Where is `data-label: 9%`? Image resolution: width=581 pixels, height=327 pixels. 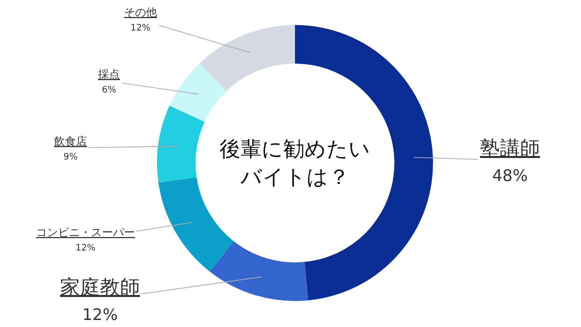
data-label: 9% is located at coordinates (70, 157).